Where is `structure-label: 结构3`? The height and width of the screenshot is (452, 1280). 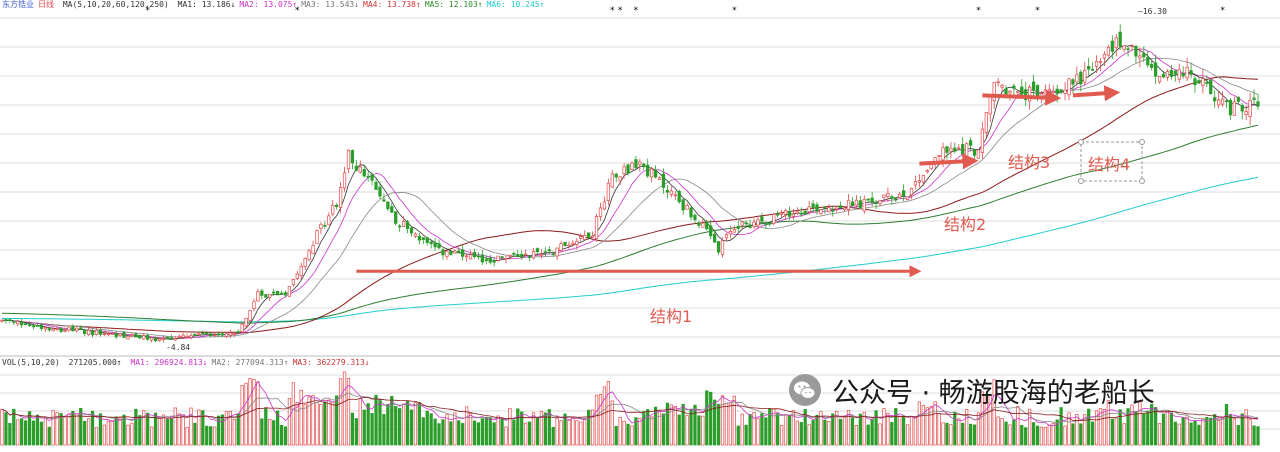 structure-label: 结构3 is located at coordinates (1029, 162).